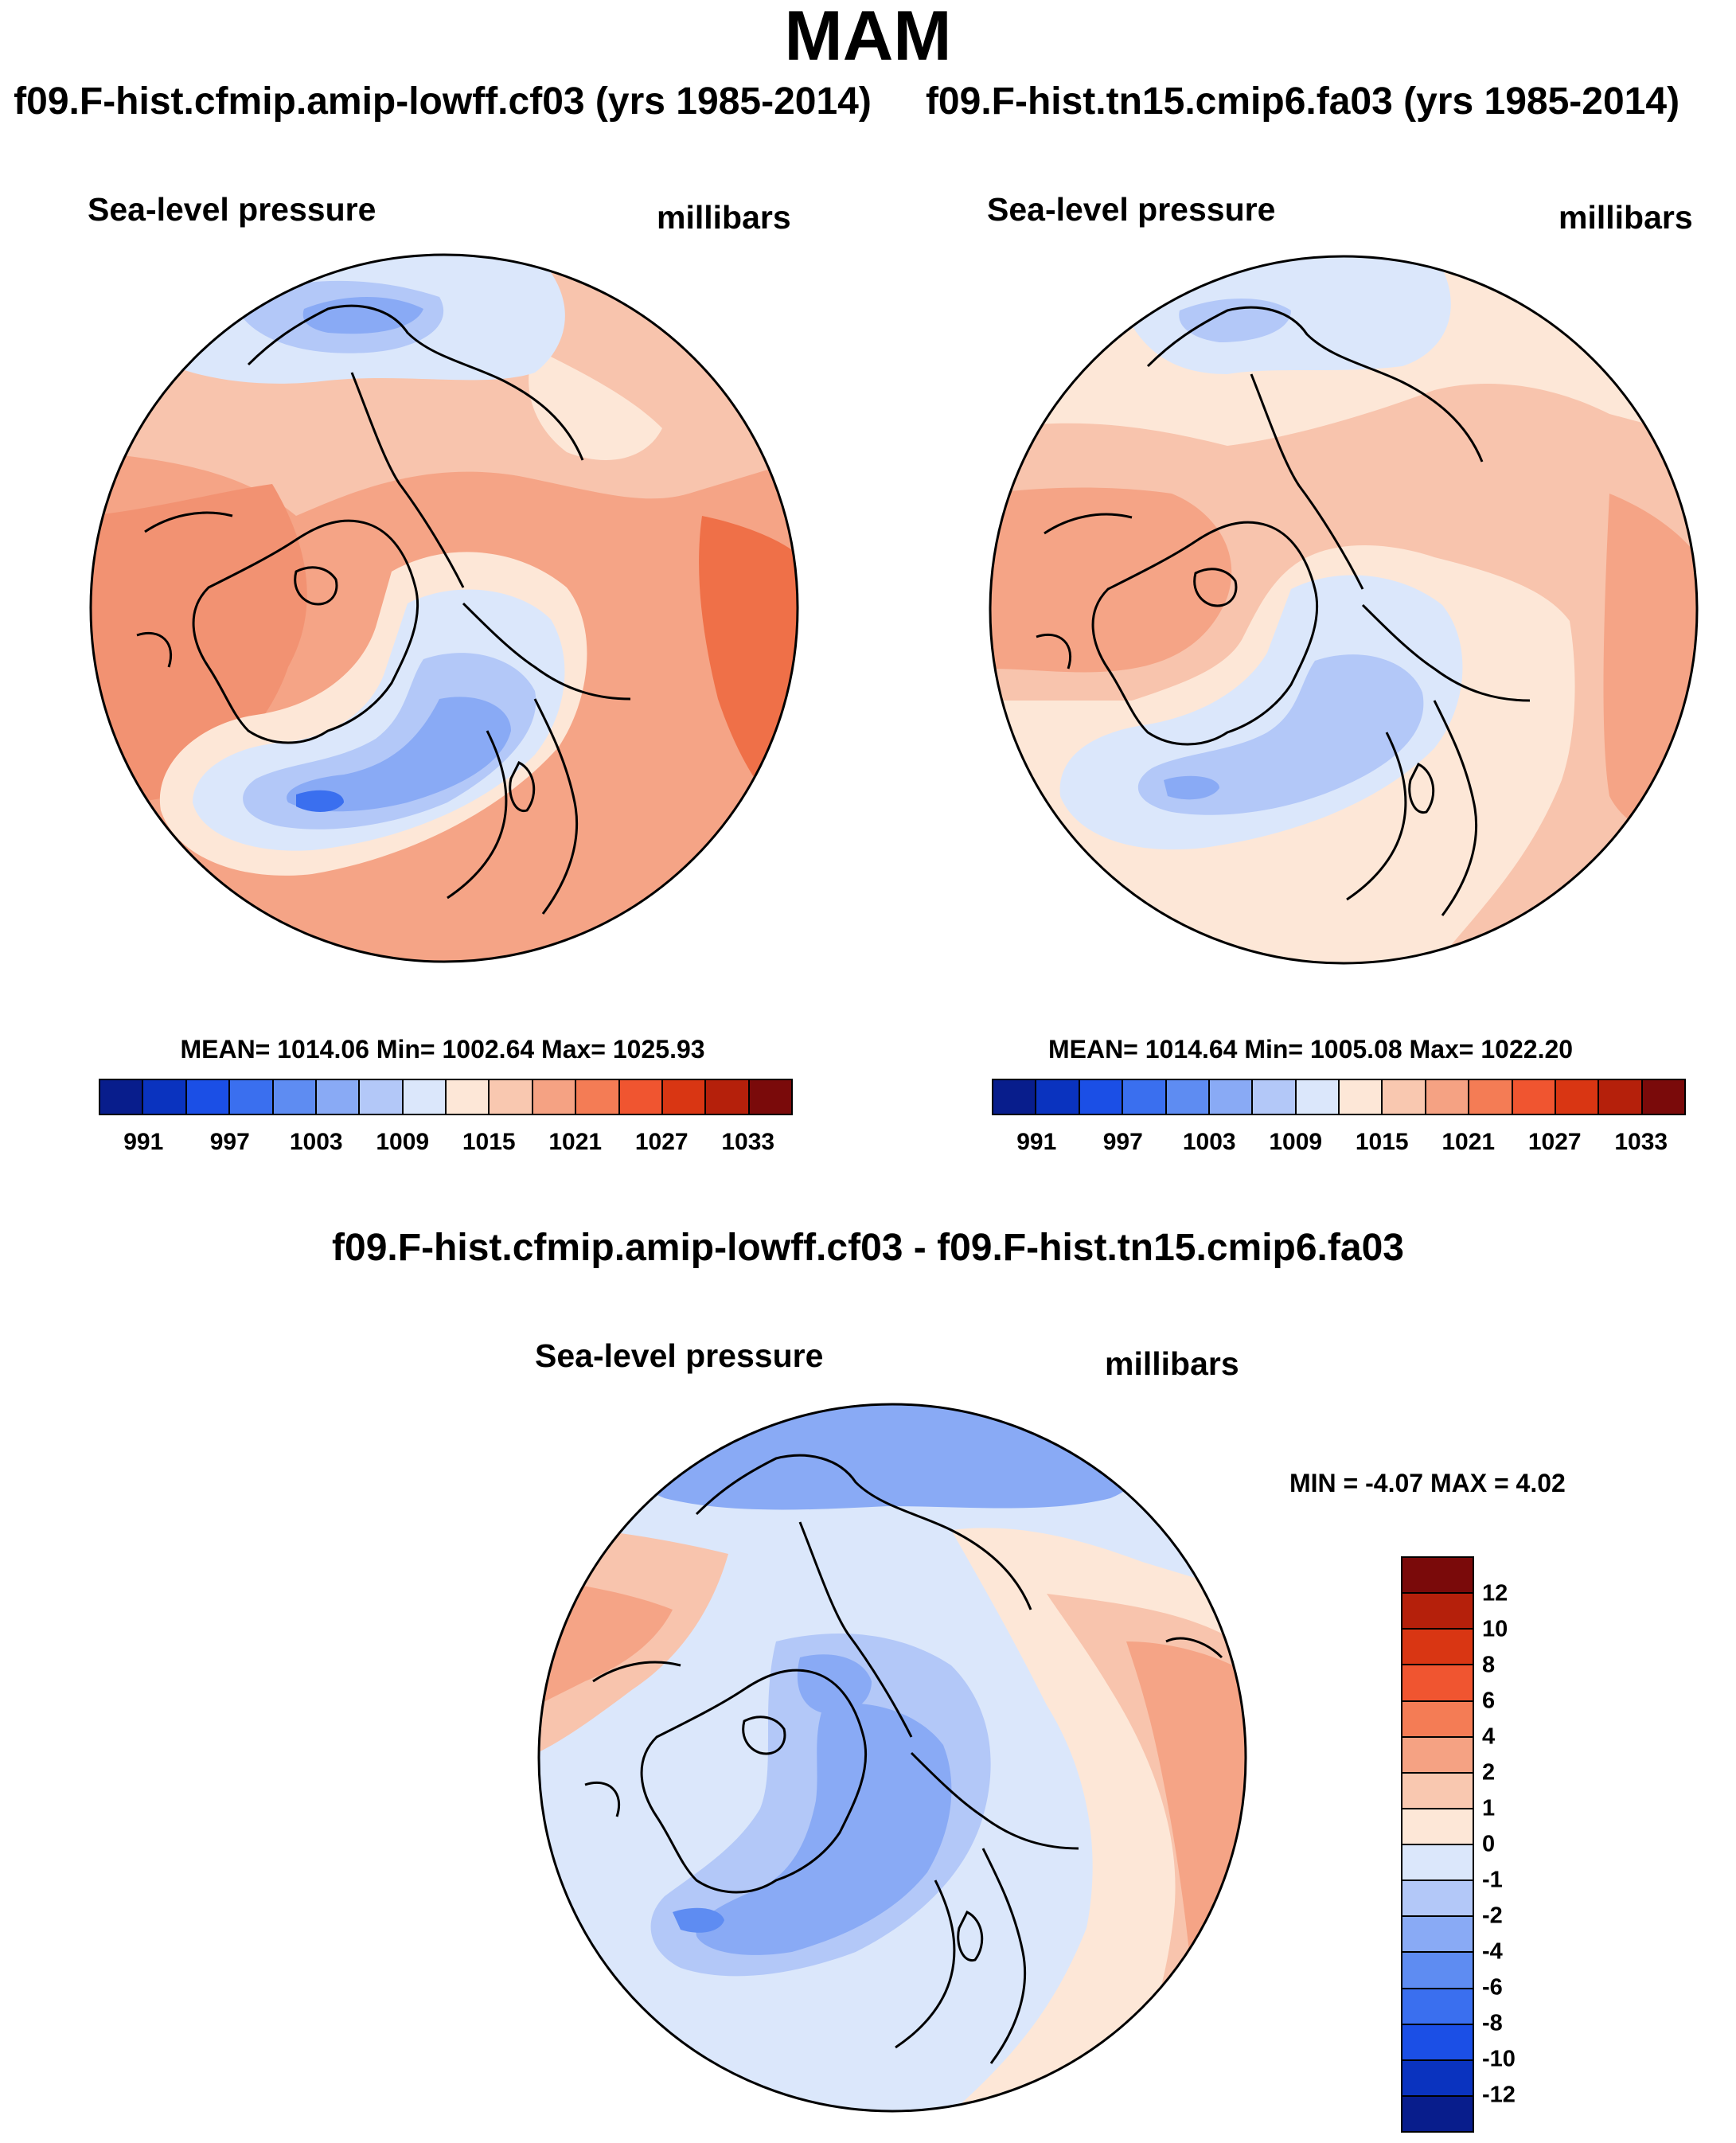 The width and height of the screenshot is (1736, 2143). What do you see at coordinates (1641, 1142) in the screenshot?
I see `right-colorbar-tick-label: 1033` at bounding box center [1641, 1142].